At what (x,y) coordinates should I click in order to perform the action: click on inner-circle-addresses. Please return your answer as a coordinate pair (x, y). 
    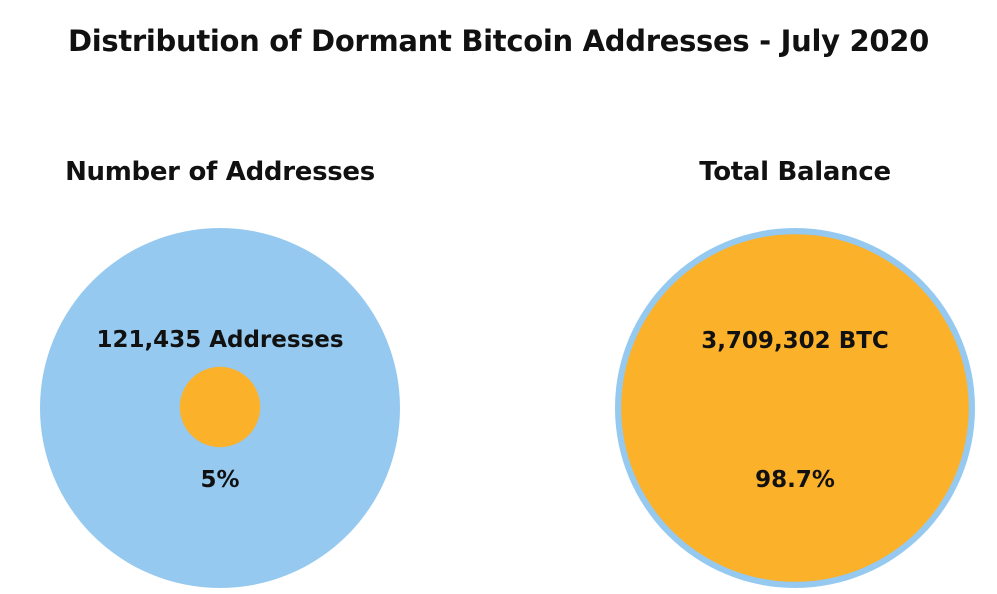
    Looking at the image, I should click on (220, 407).